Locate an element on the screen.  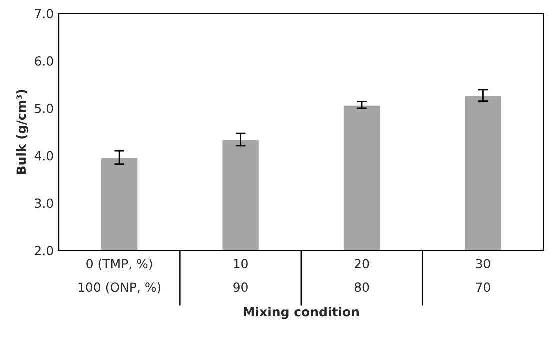
y-tick-label: 7.0 is located at coordinates (44, 14).